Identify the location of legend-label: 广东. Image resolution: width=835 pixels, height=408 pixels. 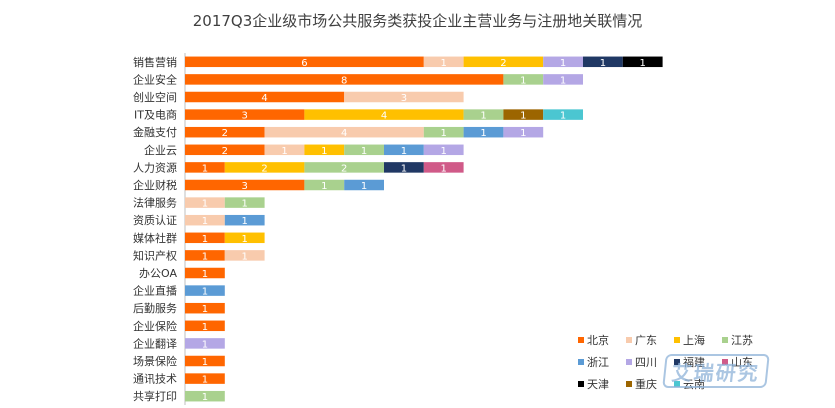
(646, 340).